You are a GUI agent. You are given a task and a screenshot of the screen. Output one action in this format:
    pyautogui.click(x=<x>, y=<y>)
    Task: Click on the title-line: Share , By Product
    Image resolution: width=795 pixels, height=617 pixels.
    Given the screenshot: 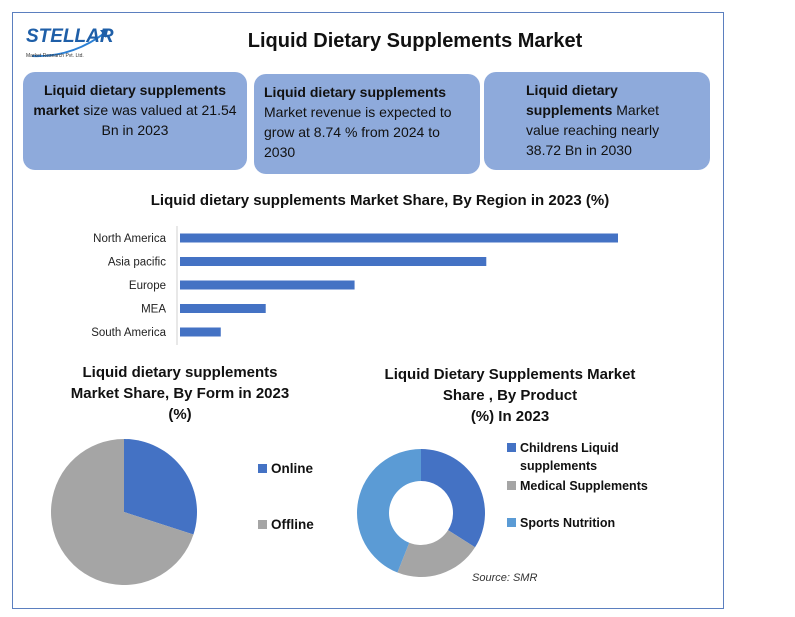 What is the action you would take?
    pyautogui.click(x=510, y=395)
    